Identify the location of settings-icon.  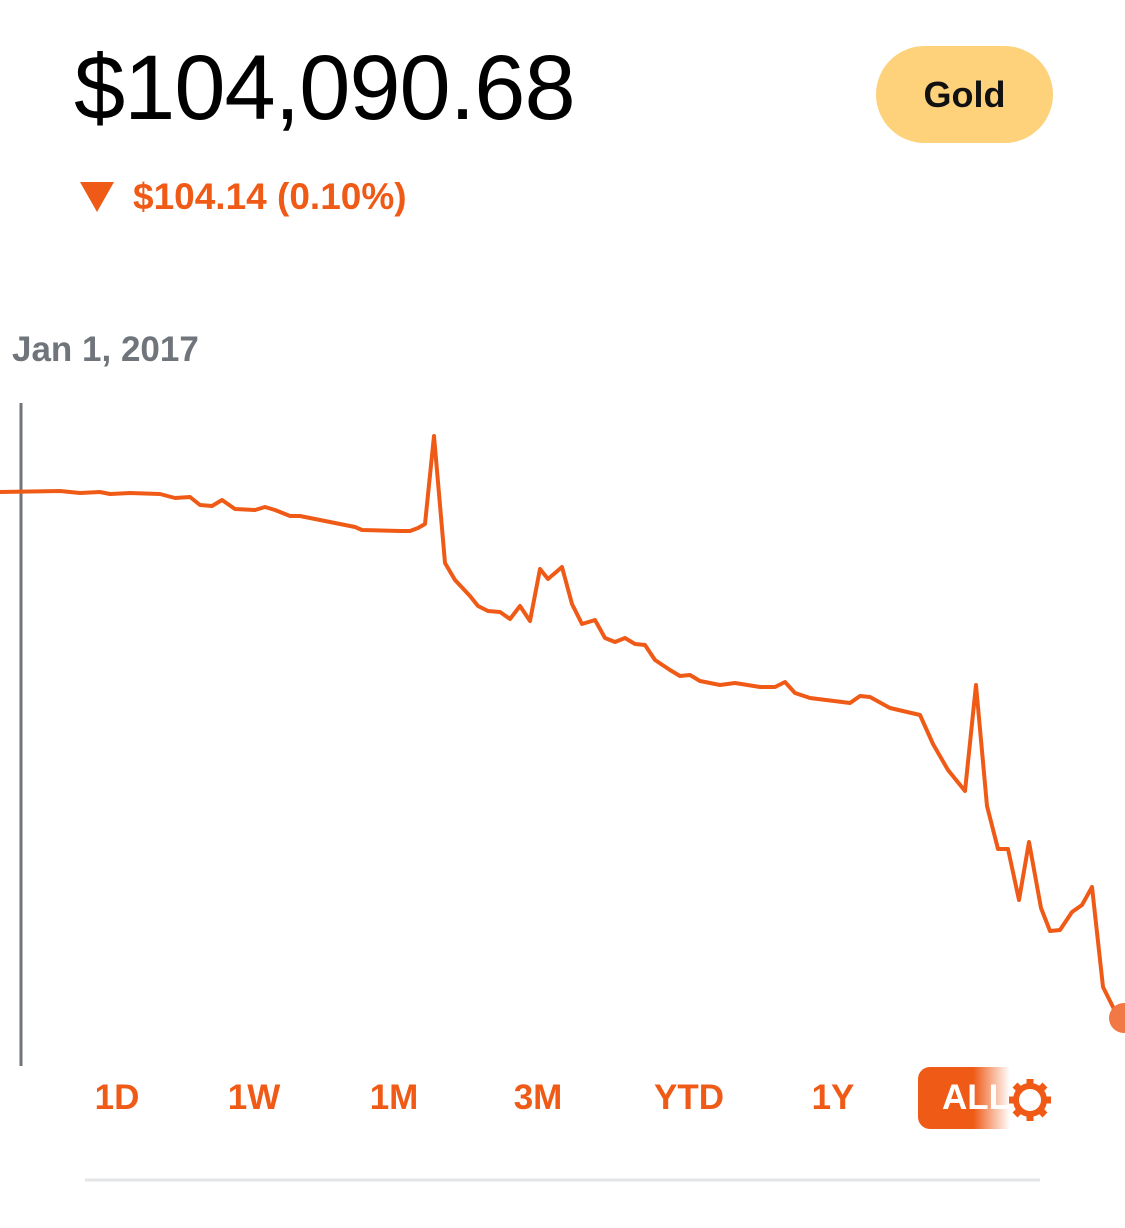
(1030, 1100).